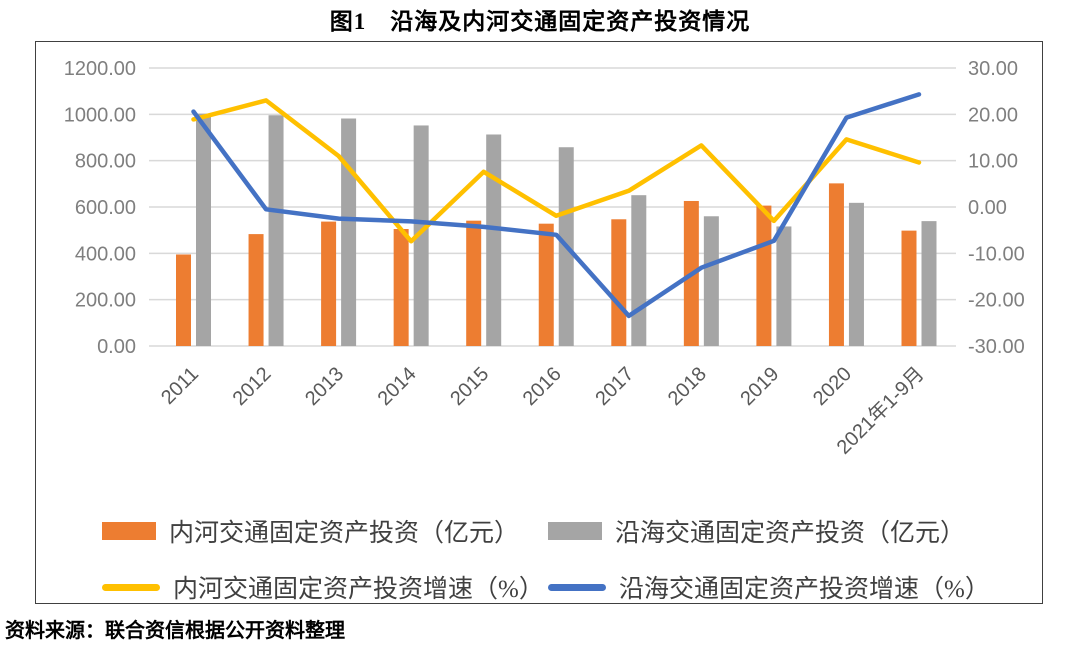 The width and height of the screenshot is (1080, 649). What do you see at coordinates (100, 115) in the screenshot?
I see `left-axis-tick: 1000.00` at bounding box center [100, 115].